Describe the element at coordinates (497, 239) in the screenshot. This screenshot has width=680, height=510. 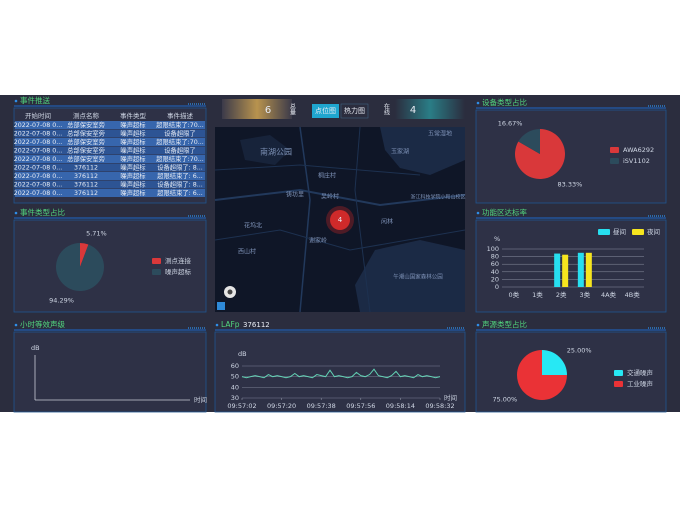
I see `y-axis-label: %` at that location.